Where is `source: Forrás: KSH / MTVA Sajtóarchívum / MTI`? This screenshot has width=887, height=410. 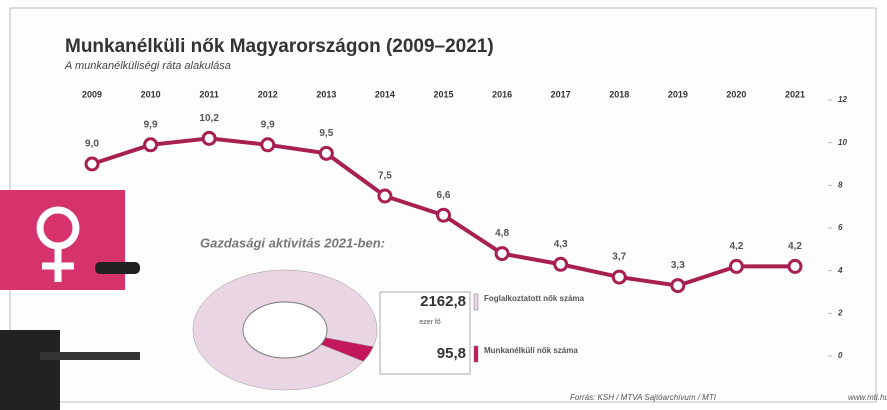
source: Forrás: KSH / MTVA Sajtóarchívum / MTI is located at coordinates (643, 397).